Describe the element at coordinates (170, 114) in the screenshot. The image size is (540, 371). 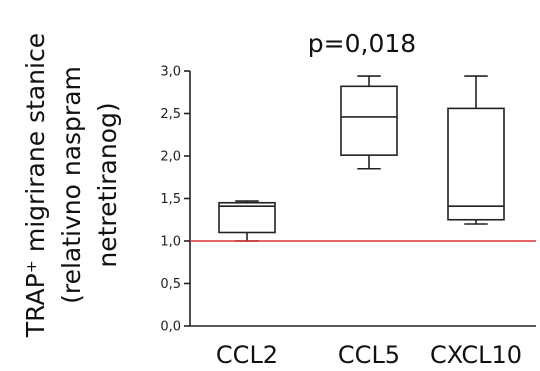
I see `y-tick-label: 2,5` at that location.